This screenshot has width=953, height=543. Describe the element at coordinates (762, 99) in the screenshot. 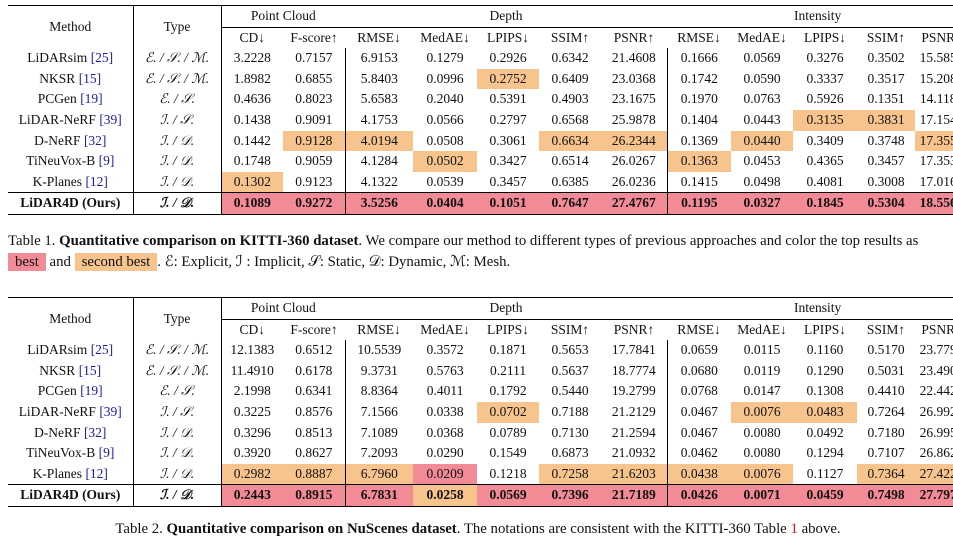

I see `value-cell: 0.0763` at that location.